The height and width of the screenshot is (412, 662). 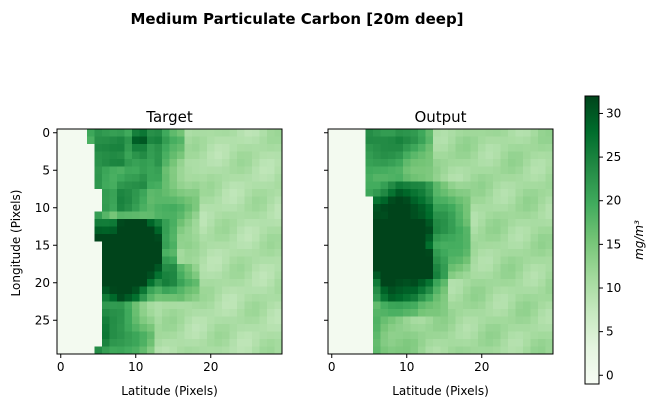 I want to click on x-tick-label: 20, so click(x=481, y=367).